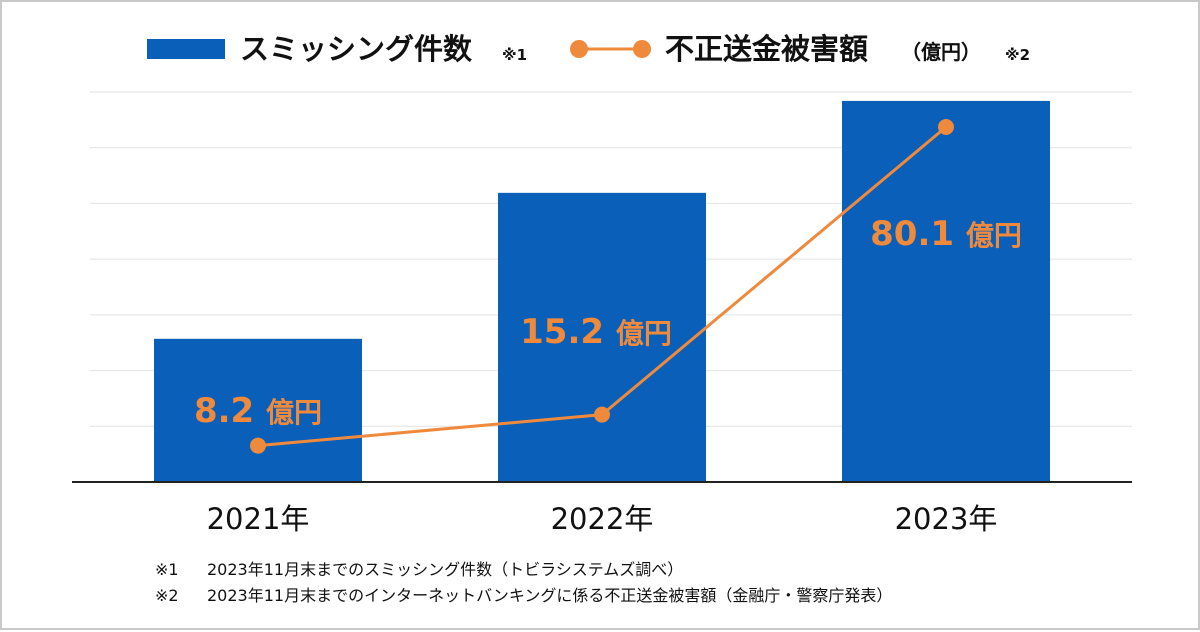 The image size is (1200, 632). Describe the element at coordinates (596, 332) in the screenshot. I see `data-label-2022年: 15.2 億円` at that location.